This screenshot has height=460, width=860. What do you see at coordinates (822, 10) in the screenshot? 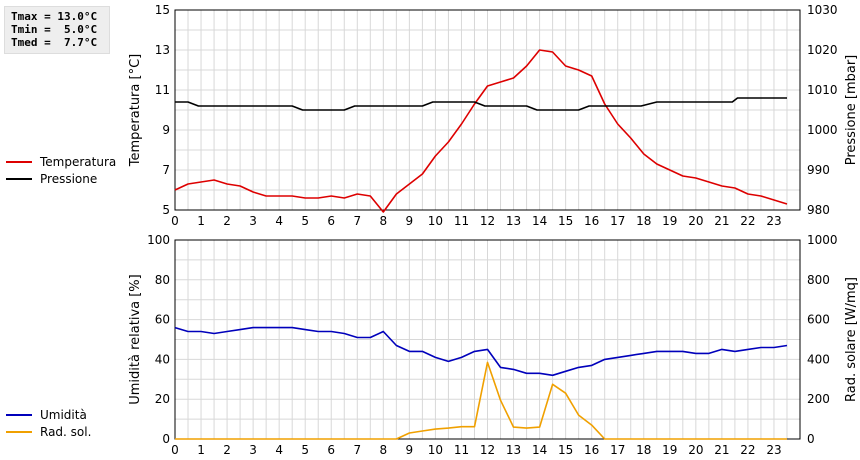
I see `y-tick-label-right: 1030` at bounding box center [822, 10].